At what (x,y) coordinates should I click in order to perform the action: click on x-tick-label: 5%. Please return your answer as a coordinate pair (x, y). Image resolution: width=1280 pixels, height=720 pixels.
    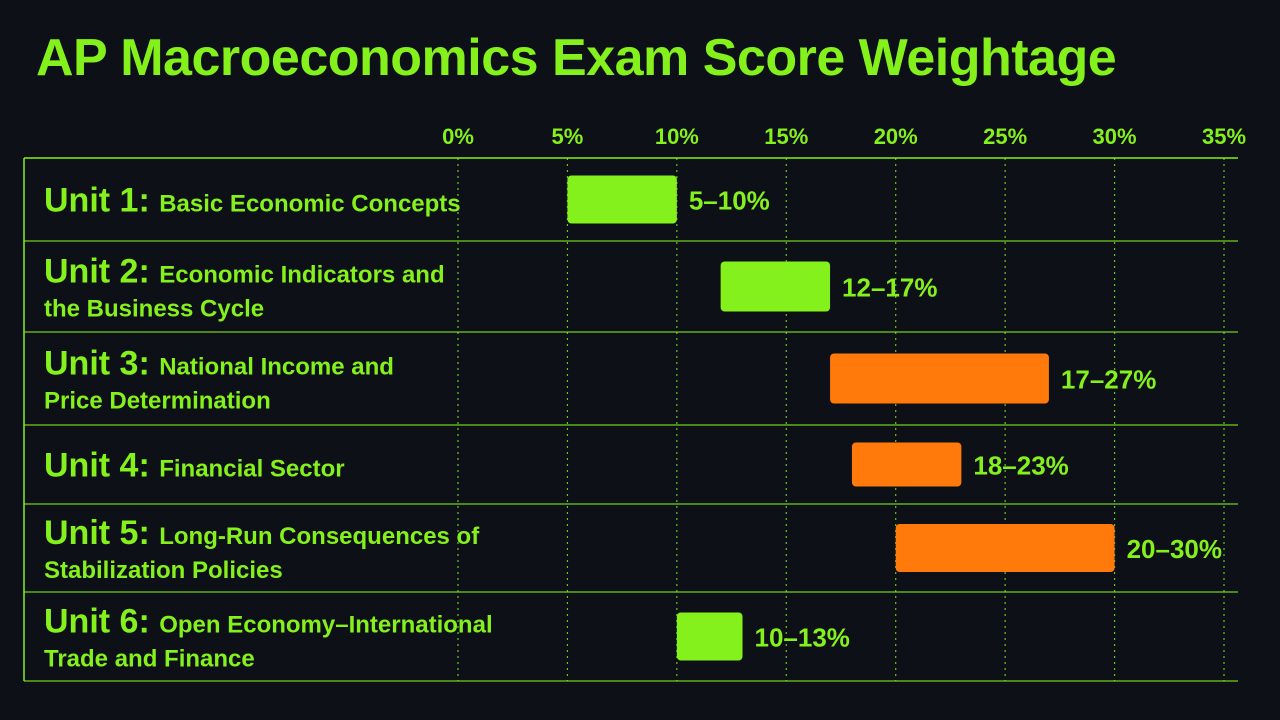
    Looking at the image, I should click on (568, 136).